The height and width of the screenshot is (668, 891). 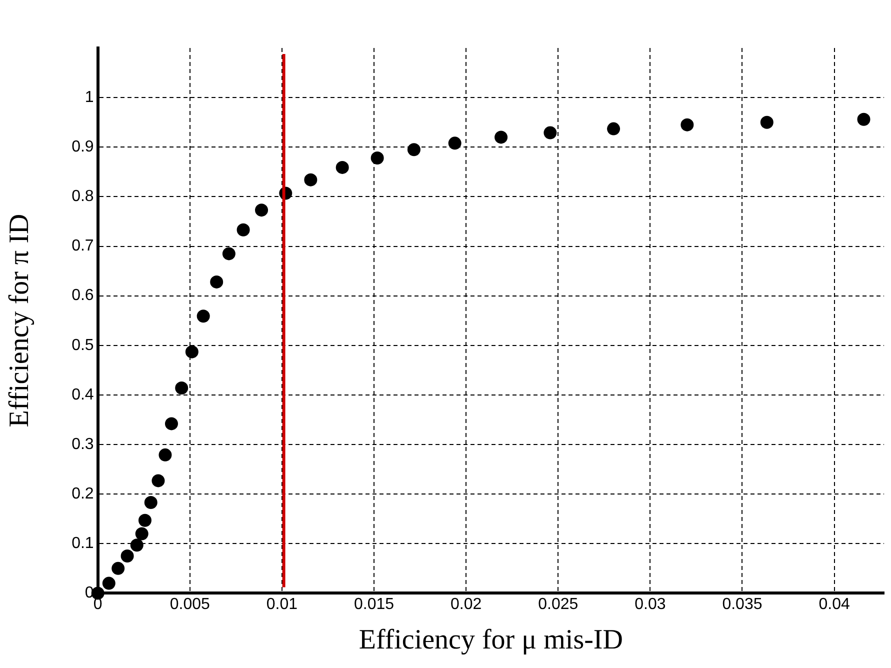 I want to click on y-axis-title: Efficiency for π ID, so click(x=20, y=321).